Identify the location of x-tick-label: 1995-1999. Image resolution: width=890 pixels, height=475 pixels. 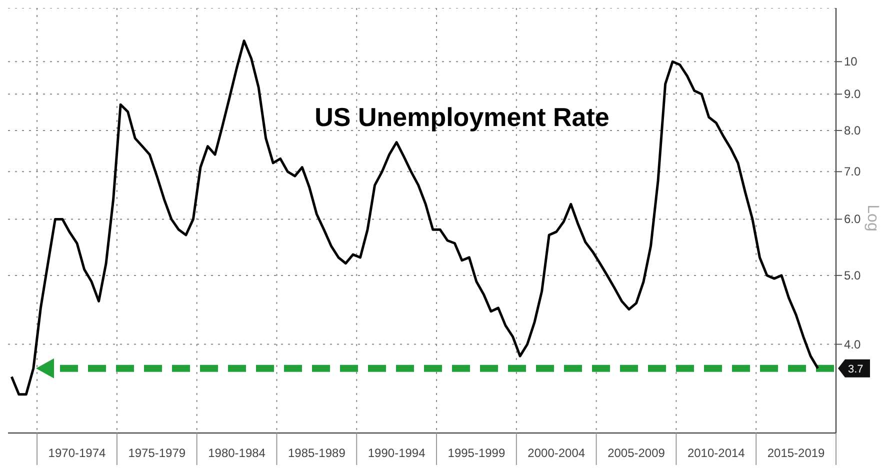
(477, 453).